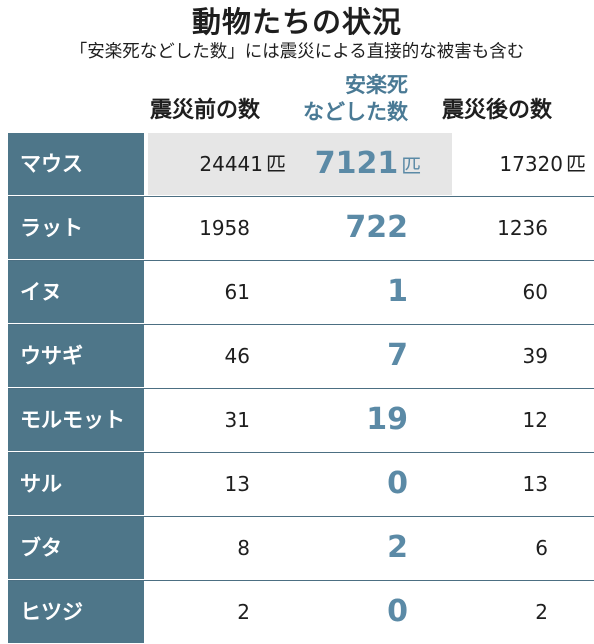 Image resolution: width=594 pixels, height=644 pixels. Describe the element at coordinates (531, 164) in the screenshot. I see `after-value: 17320` at that location.